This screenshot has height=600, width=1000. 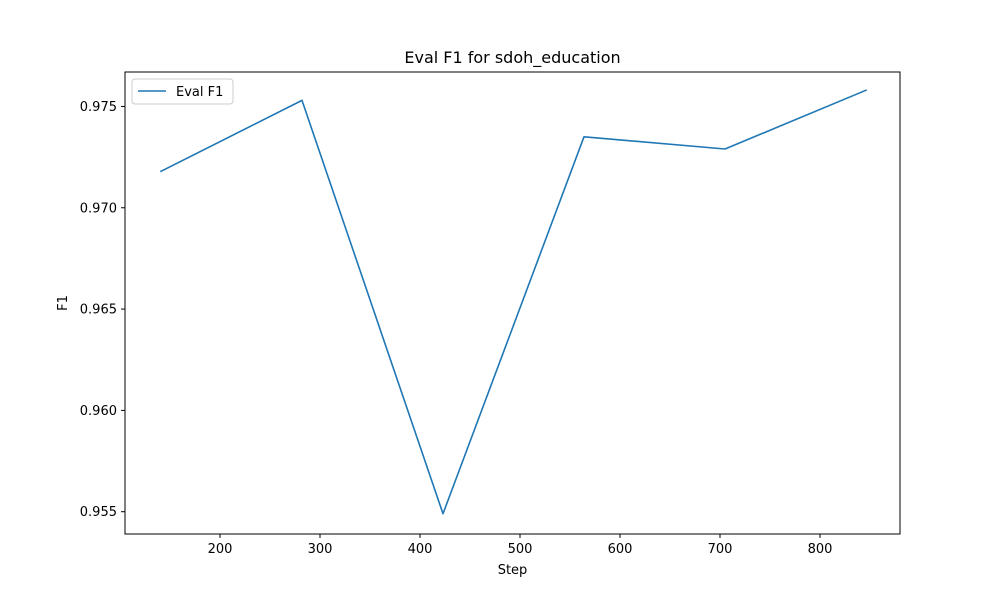 What do you see at coordinates (98, 107) in the screenshot?
I see `y-tick-label: 0.975` at bounding box center [98, 107].